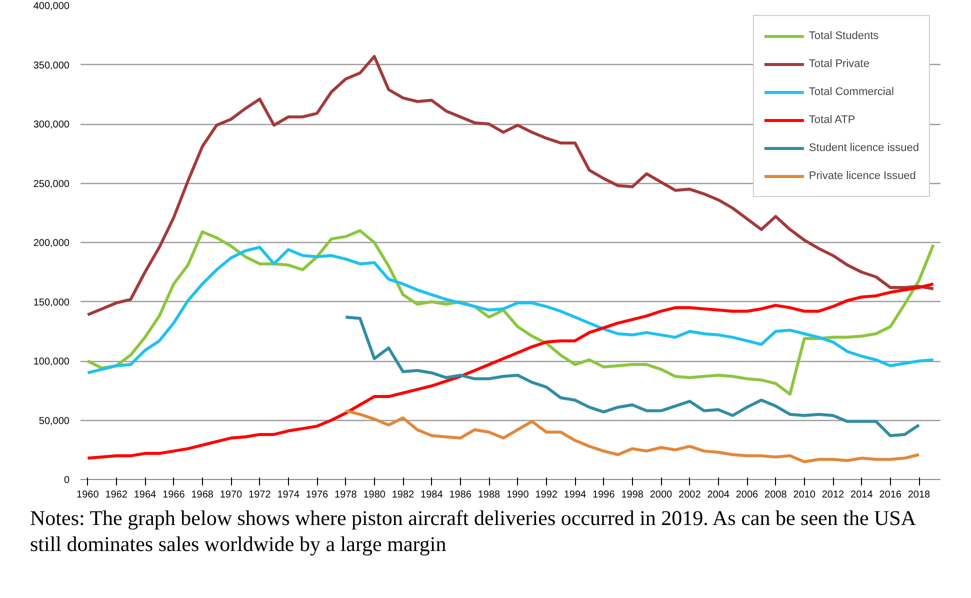  What do you see at coordinates (832, 120) in the screenshot?
I see `legend-label: Total ATP` at bounding box center [832, 120].